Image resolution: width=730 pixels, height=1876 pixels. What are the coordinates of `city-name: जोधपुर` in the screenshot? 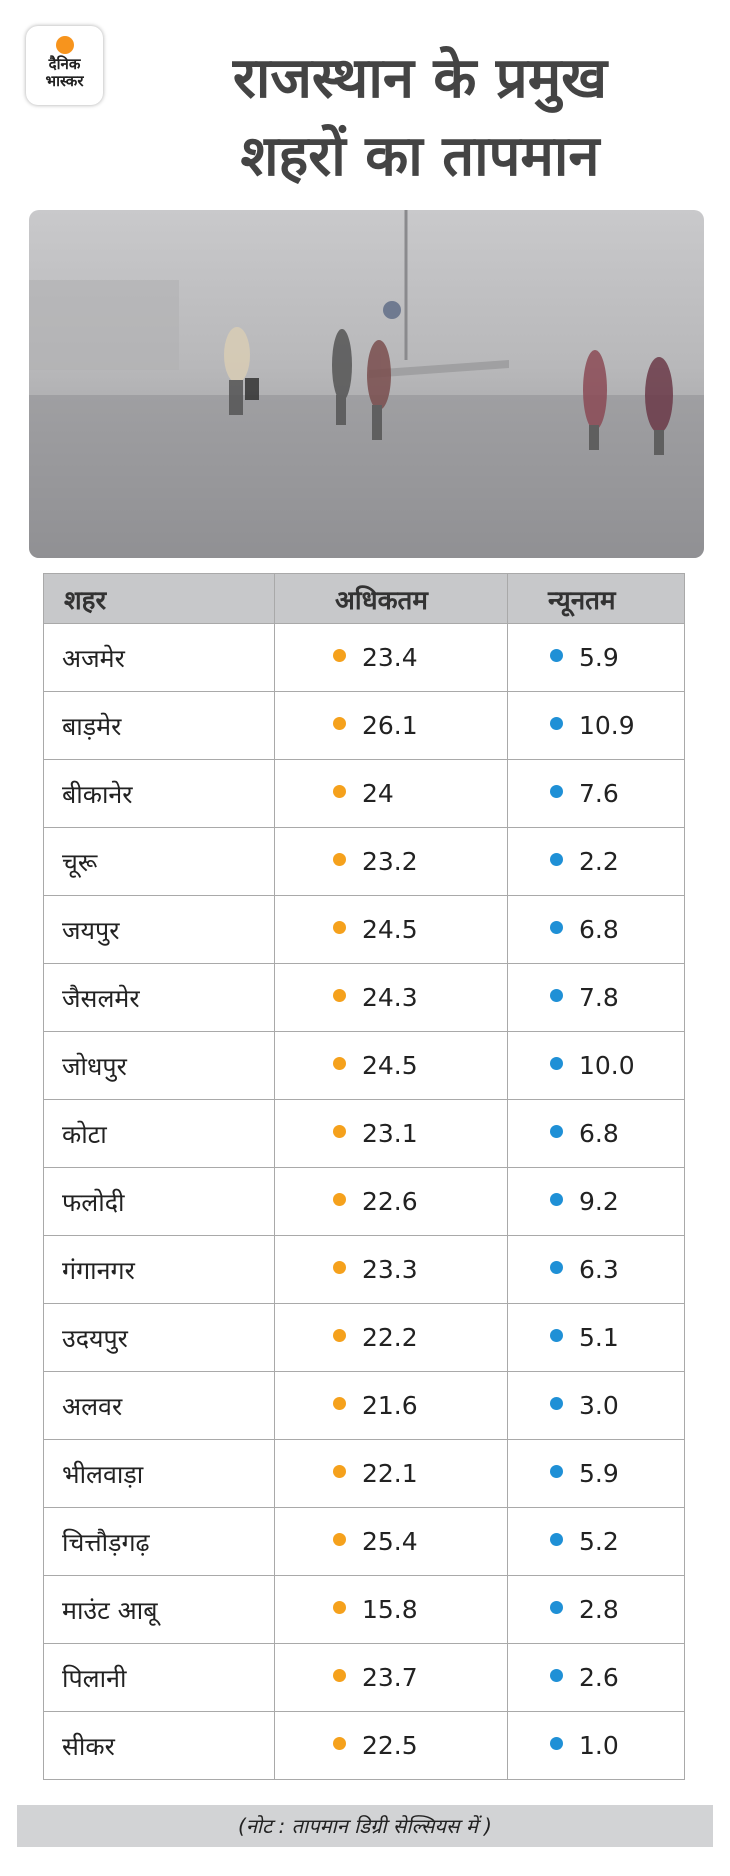 It's located at (159, 1065).